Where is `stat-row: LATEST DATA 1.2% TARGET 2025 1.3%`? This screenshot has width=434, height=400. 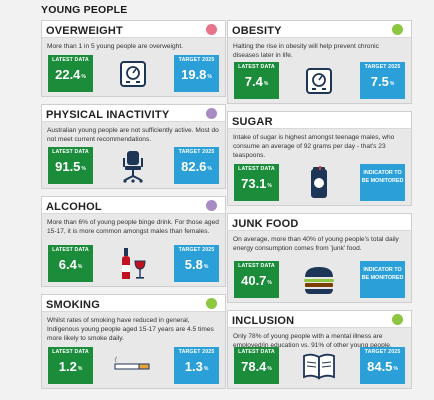
stat-row: LATEST DATA 1.2% TARGET 2025 1.3% is located at coordinates (133, 365).